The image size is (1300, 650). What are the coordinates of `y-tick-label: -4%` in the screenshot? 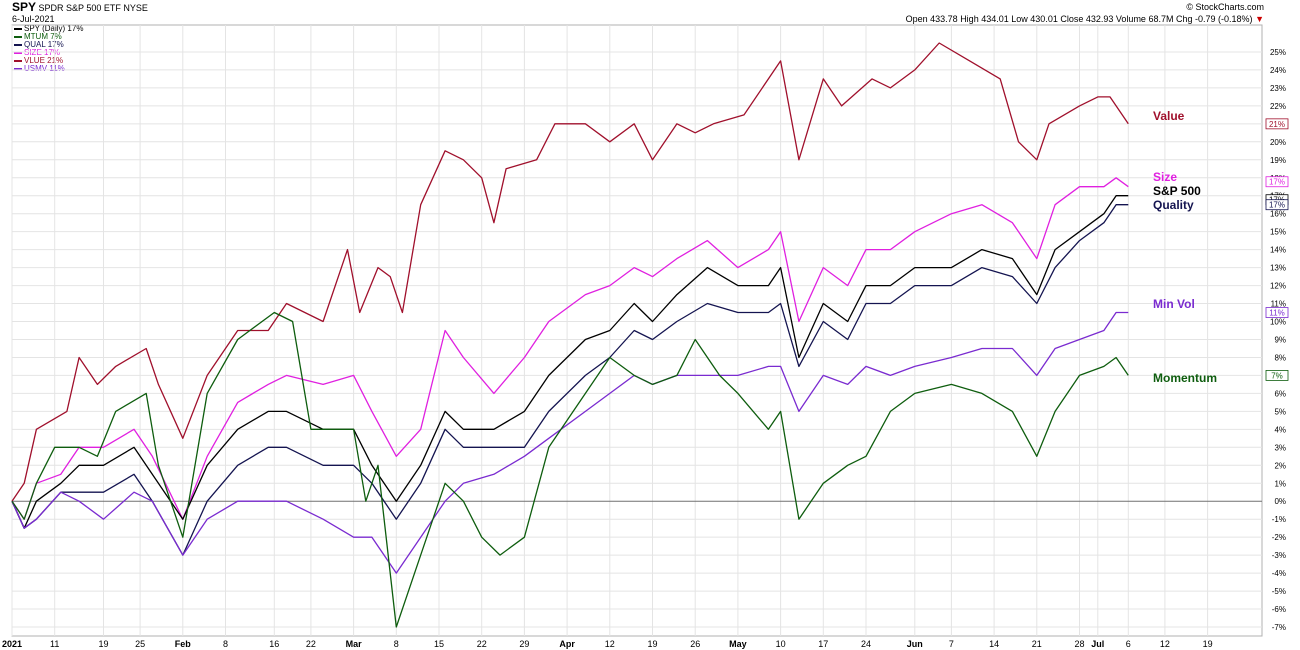 It's located at (1279, 573).